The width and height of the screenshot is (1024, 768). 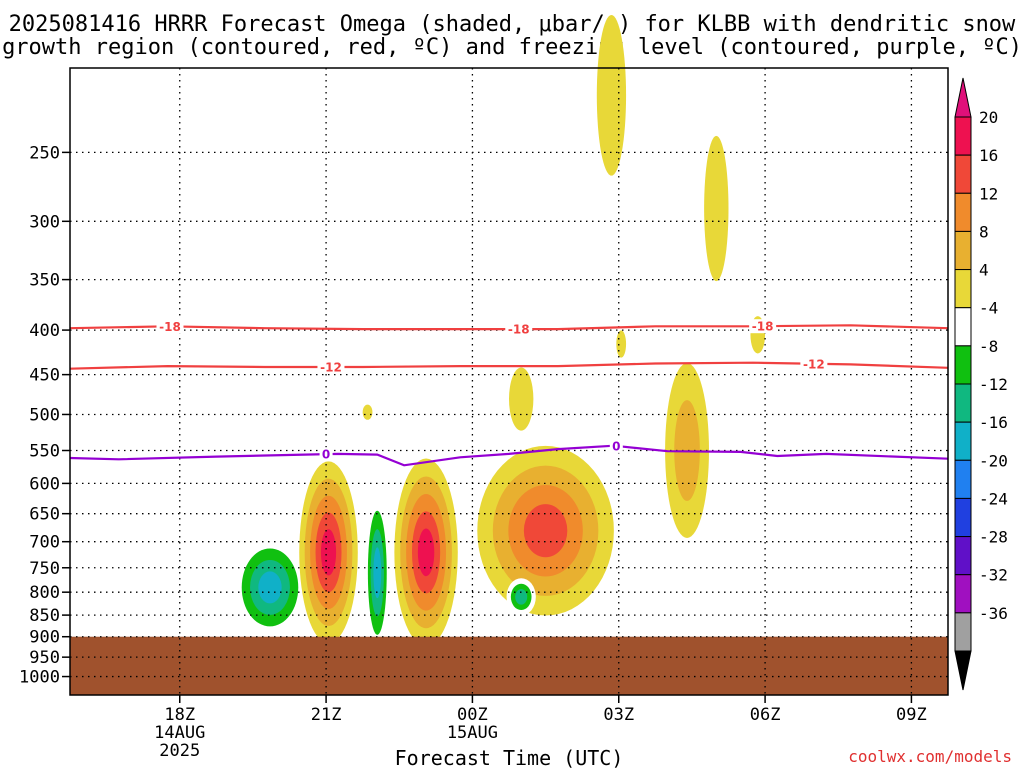 What do you see at coordinates (44, 222) in the screenshot?
I see `y-tick-label-300: 300` at bounding box center [44, 222].